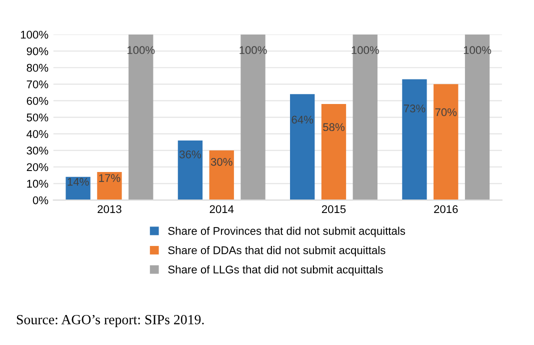 The width and height of the screenshot is (534, 345). What do you see at coordinates (190, 154) in the screenshot?
I see `data-label: 36%` at bounding box center [190, 154].